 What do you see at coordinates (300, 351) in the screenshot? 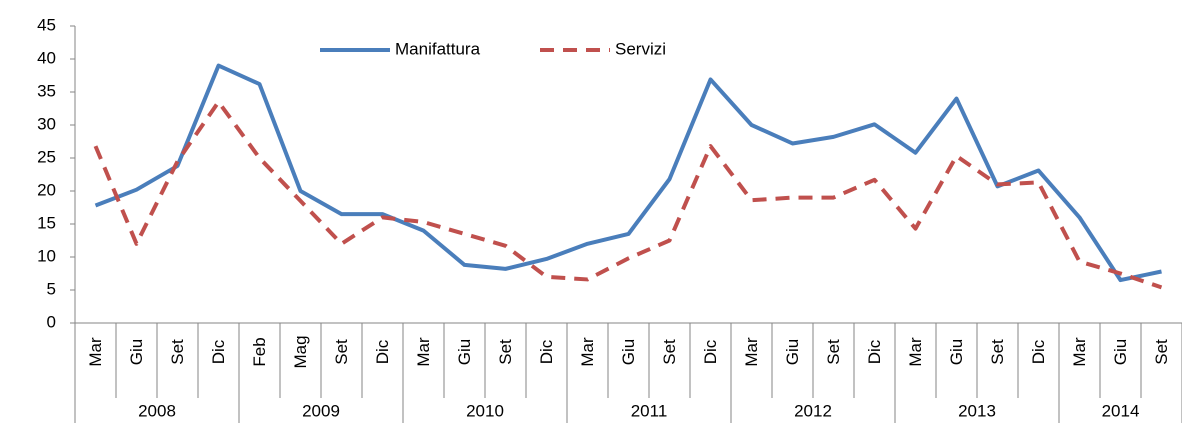
I see `x-tick-label: Mag` at bounding box center [300, 351].